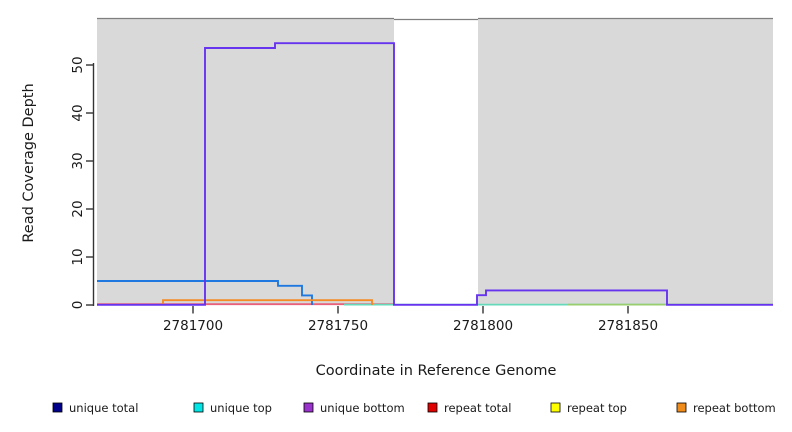 This screenshot has width=792, height=432. Describe the element at coordinates (57, 407) in the screenshot. I see `legend-swatch-unique-total` at that location.